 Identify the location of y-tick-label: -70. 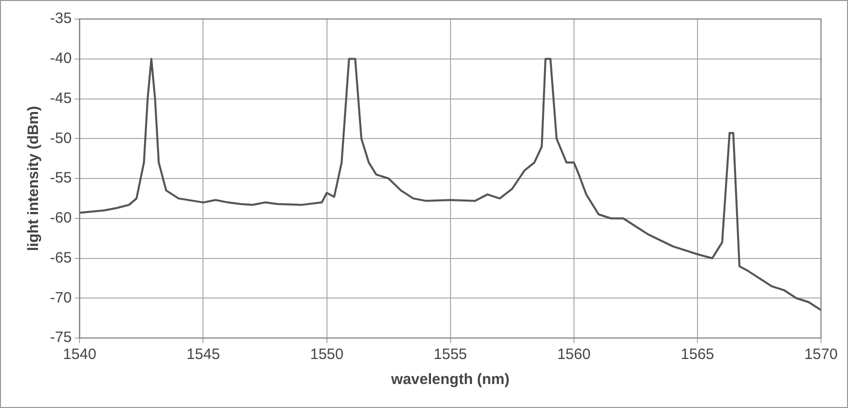
(61, 297).